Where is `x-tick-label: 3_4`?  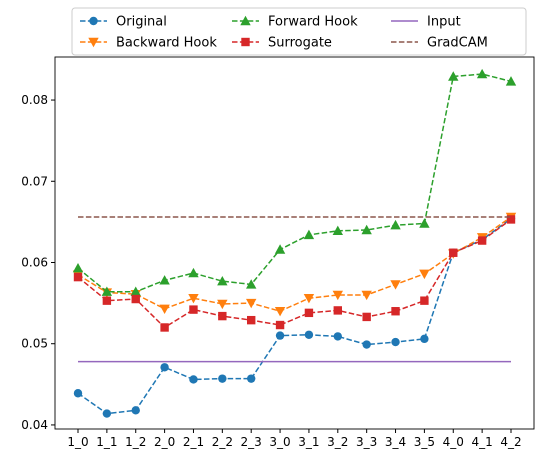 x-tick-label: 3_4 is located at coordinates (395, 442).